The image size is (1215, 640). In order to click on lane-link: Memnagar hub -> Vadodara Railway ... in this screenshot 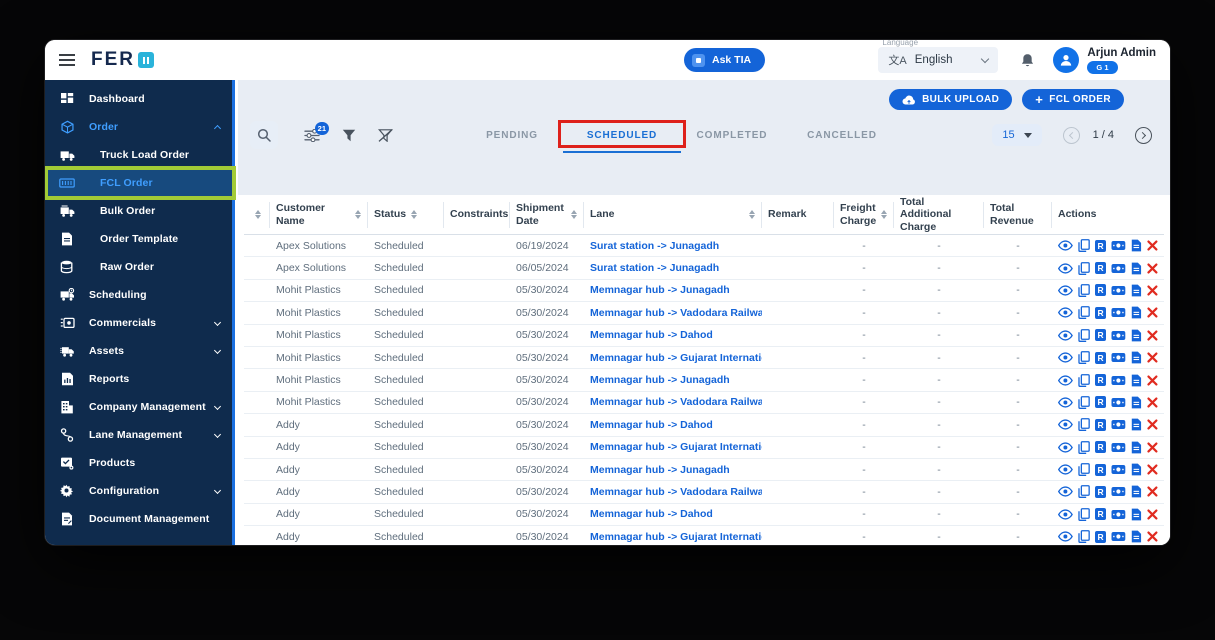, I will do `click(676, 402)`.